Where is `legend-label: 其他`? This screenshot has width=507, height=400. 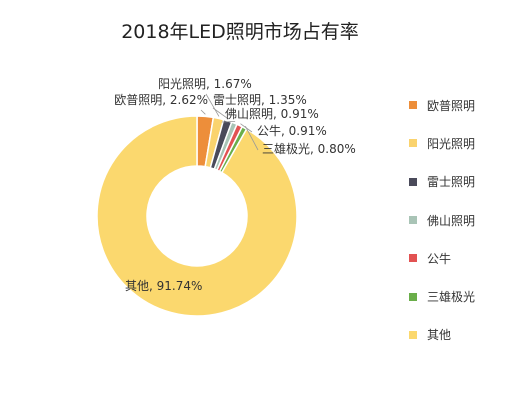
legend-label: 其他 is located at coordinates (439, 335).